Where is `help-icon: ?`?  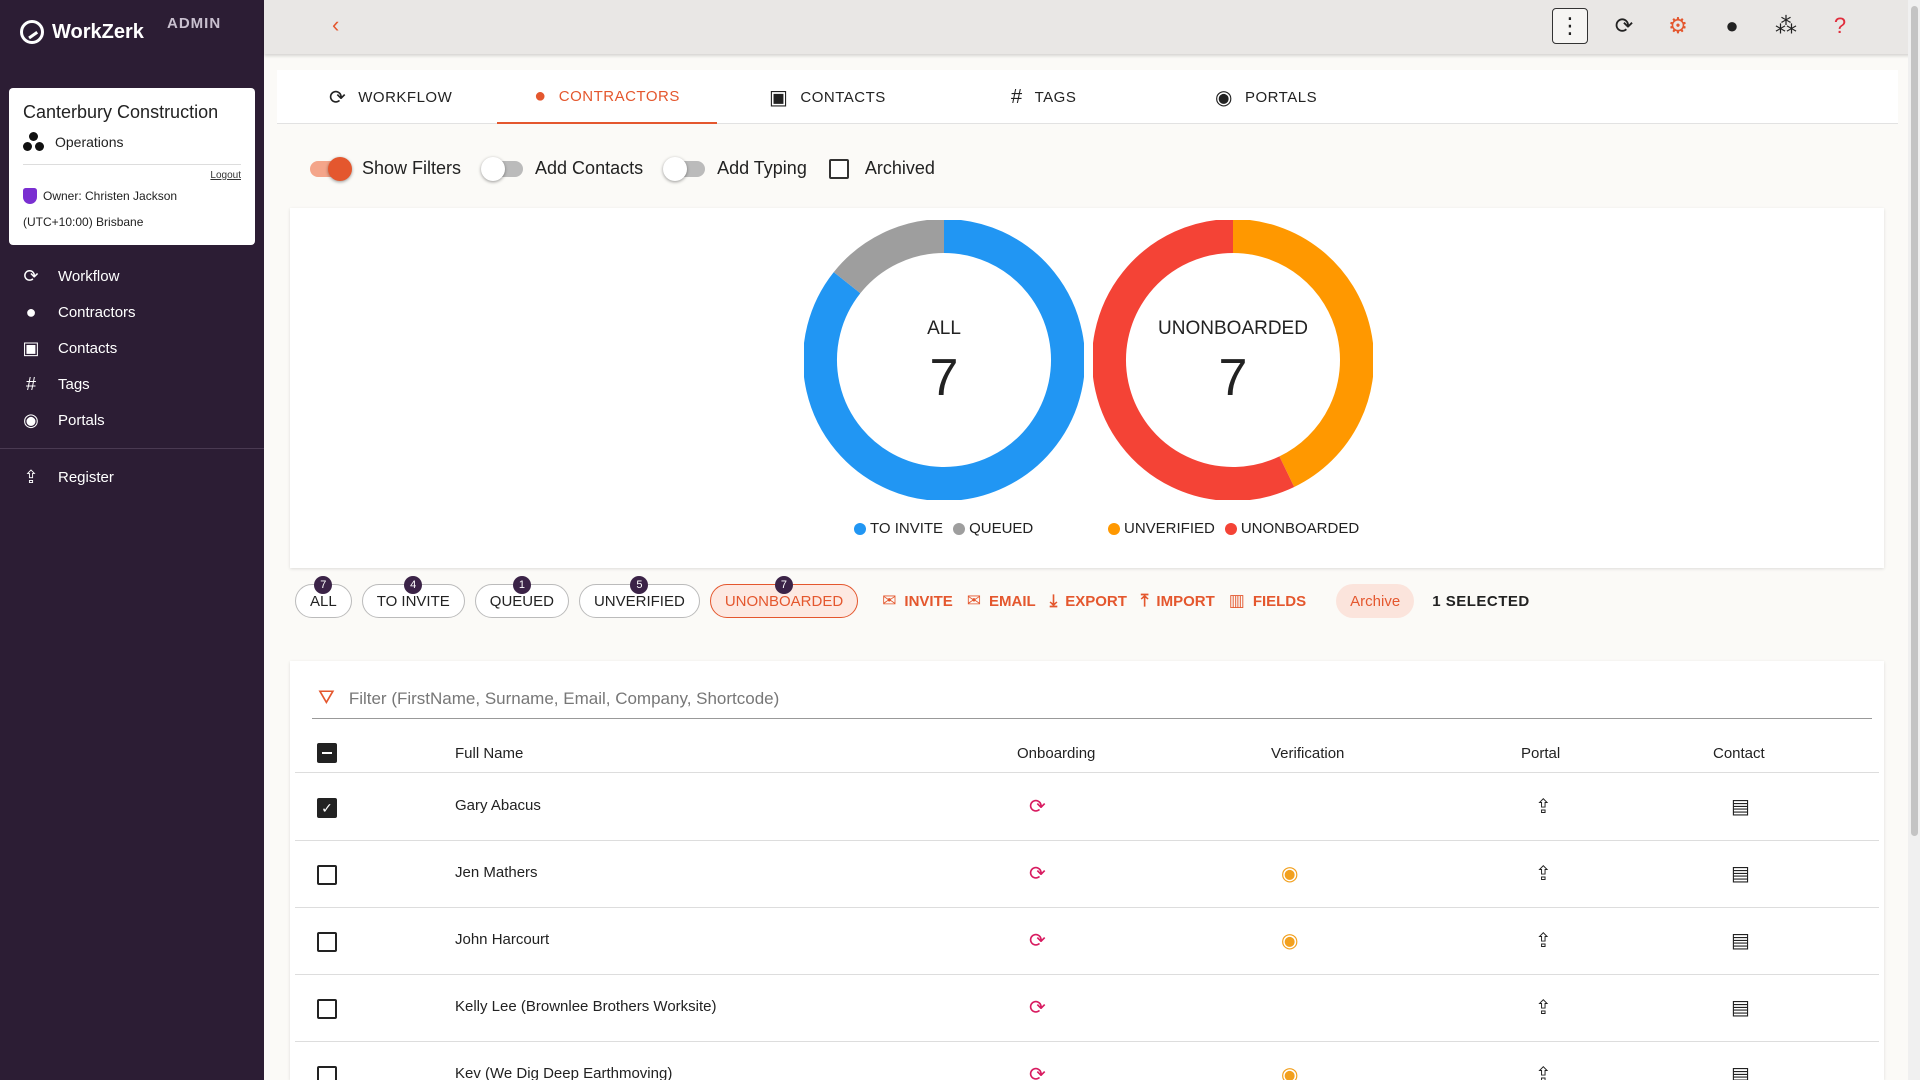 help-icon: ? is located at coordinates (1840, 25).